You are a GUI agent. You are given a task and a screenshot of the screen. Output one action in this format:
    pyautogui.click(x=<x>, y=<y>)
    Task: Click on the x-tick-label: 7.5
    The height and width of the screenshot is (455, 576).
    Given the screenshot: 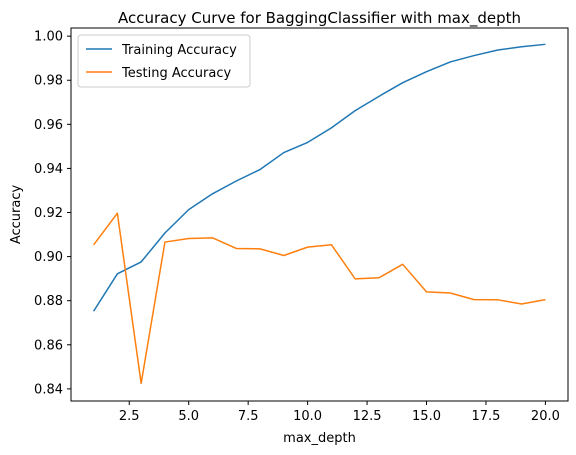 What is the action you would take?
    pyautogui.click(x=248, y=416)
    